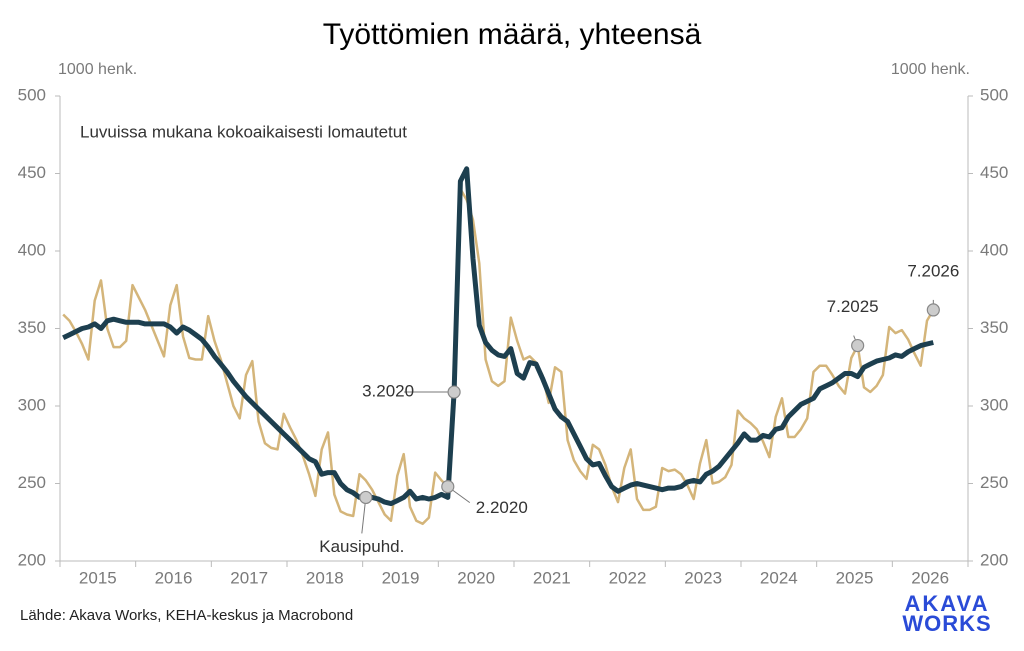 Image resolution: width=1024 pixels, height=651 pixels. Describe the element at coordinates (98, 577) in the screenshot. I see `x-tick-label: 2015` at that location.